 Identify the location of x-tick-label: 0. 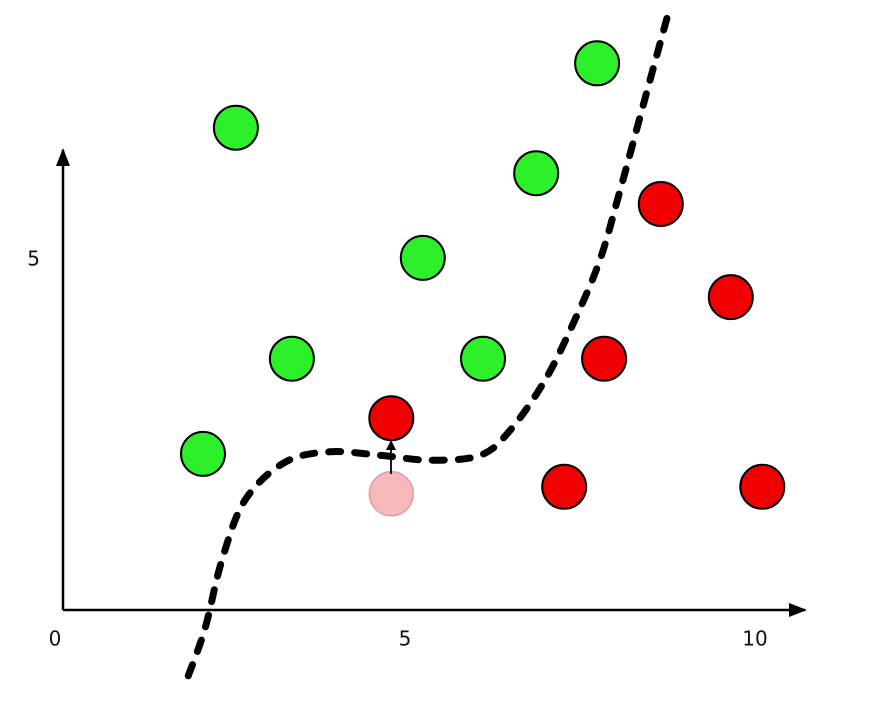
(55, 639).